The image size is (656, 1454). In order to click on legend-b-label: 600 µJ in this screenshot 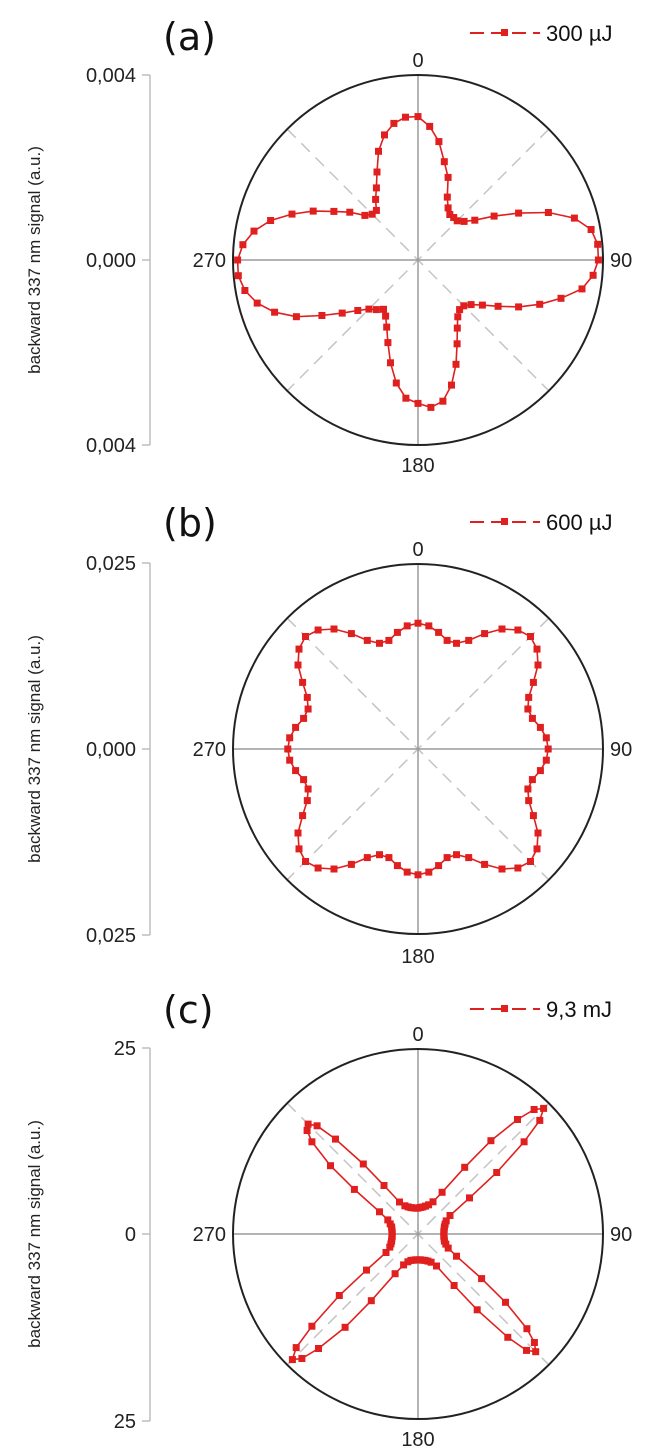, I will do `click(579, 522)`.